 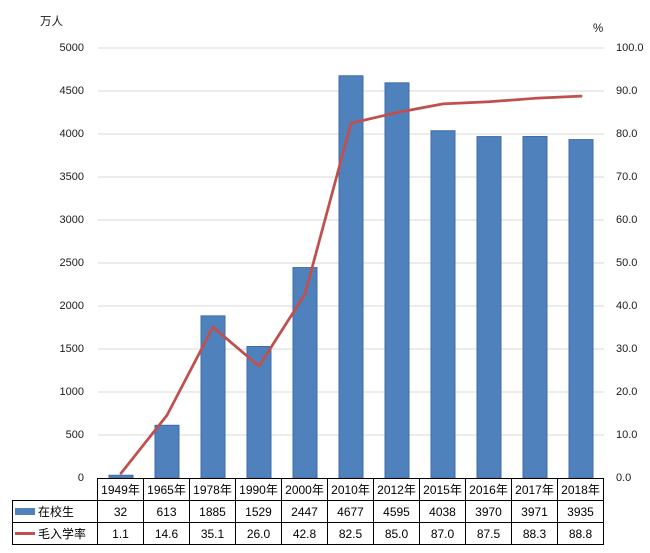 What do you see at coordinates (624, 478) in the screenshot?
I see `right-axis-tick-0.0: 0.0` at bounding box center [624, 478].